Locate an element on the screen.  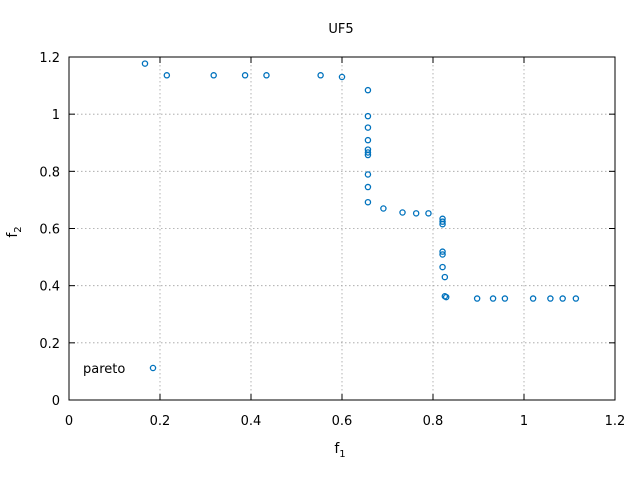
legend: pareto is located at coordinates (120, 369).